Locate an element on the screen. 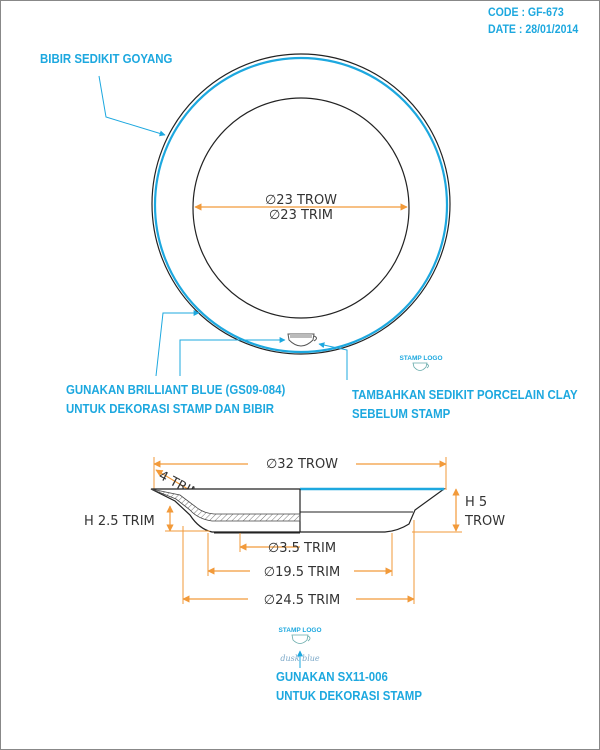  clay-note-line2: SEBELUM STAMP is located at coordinates (401, 413).